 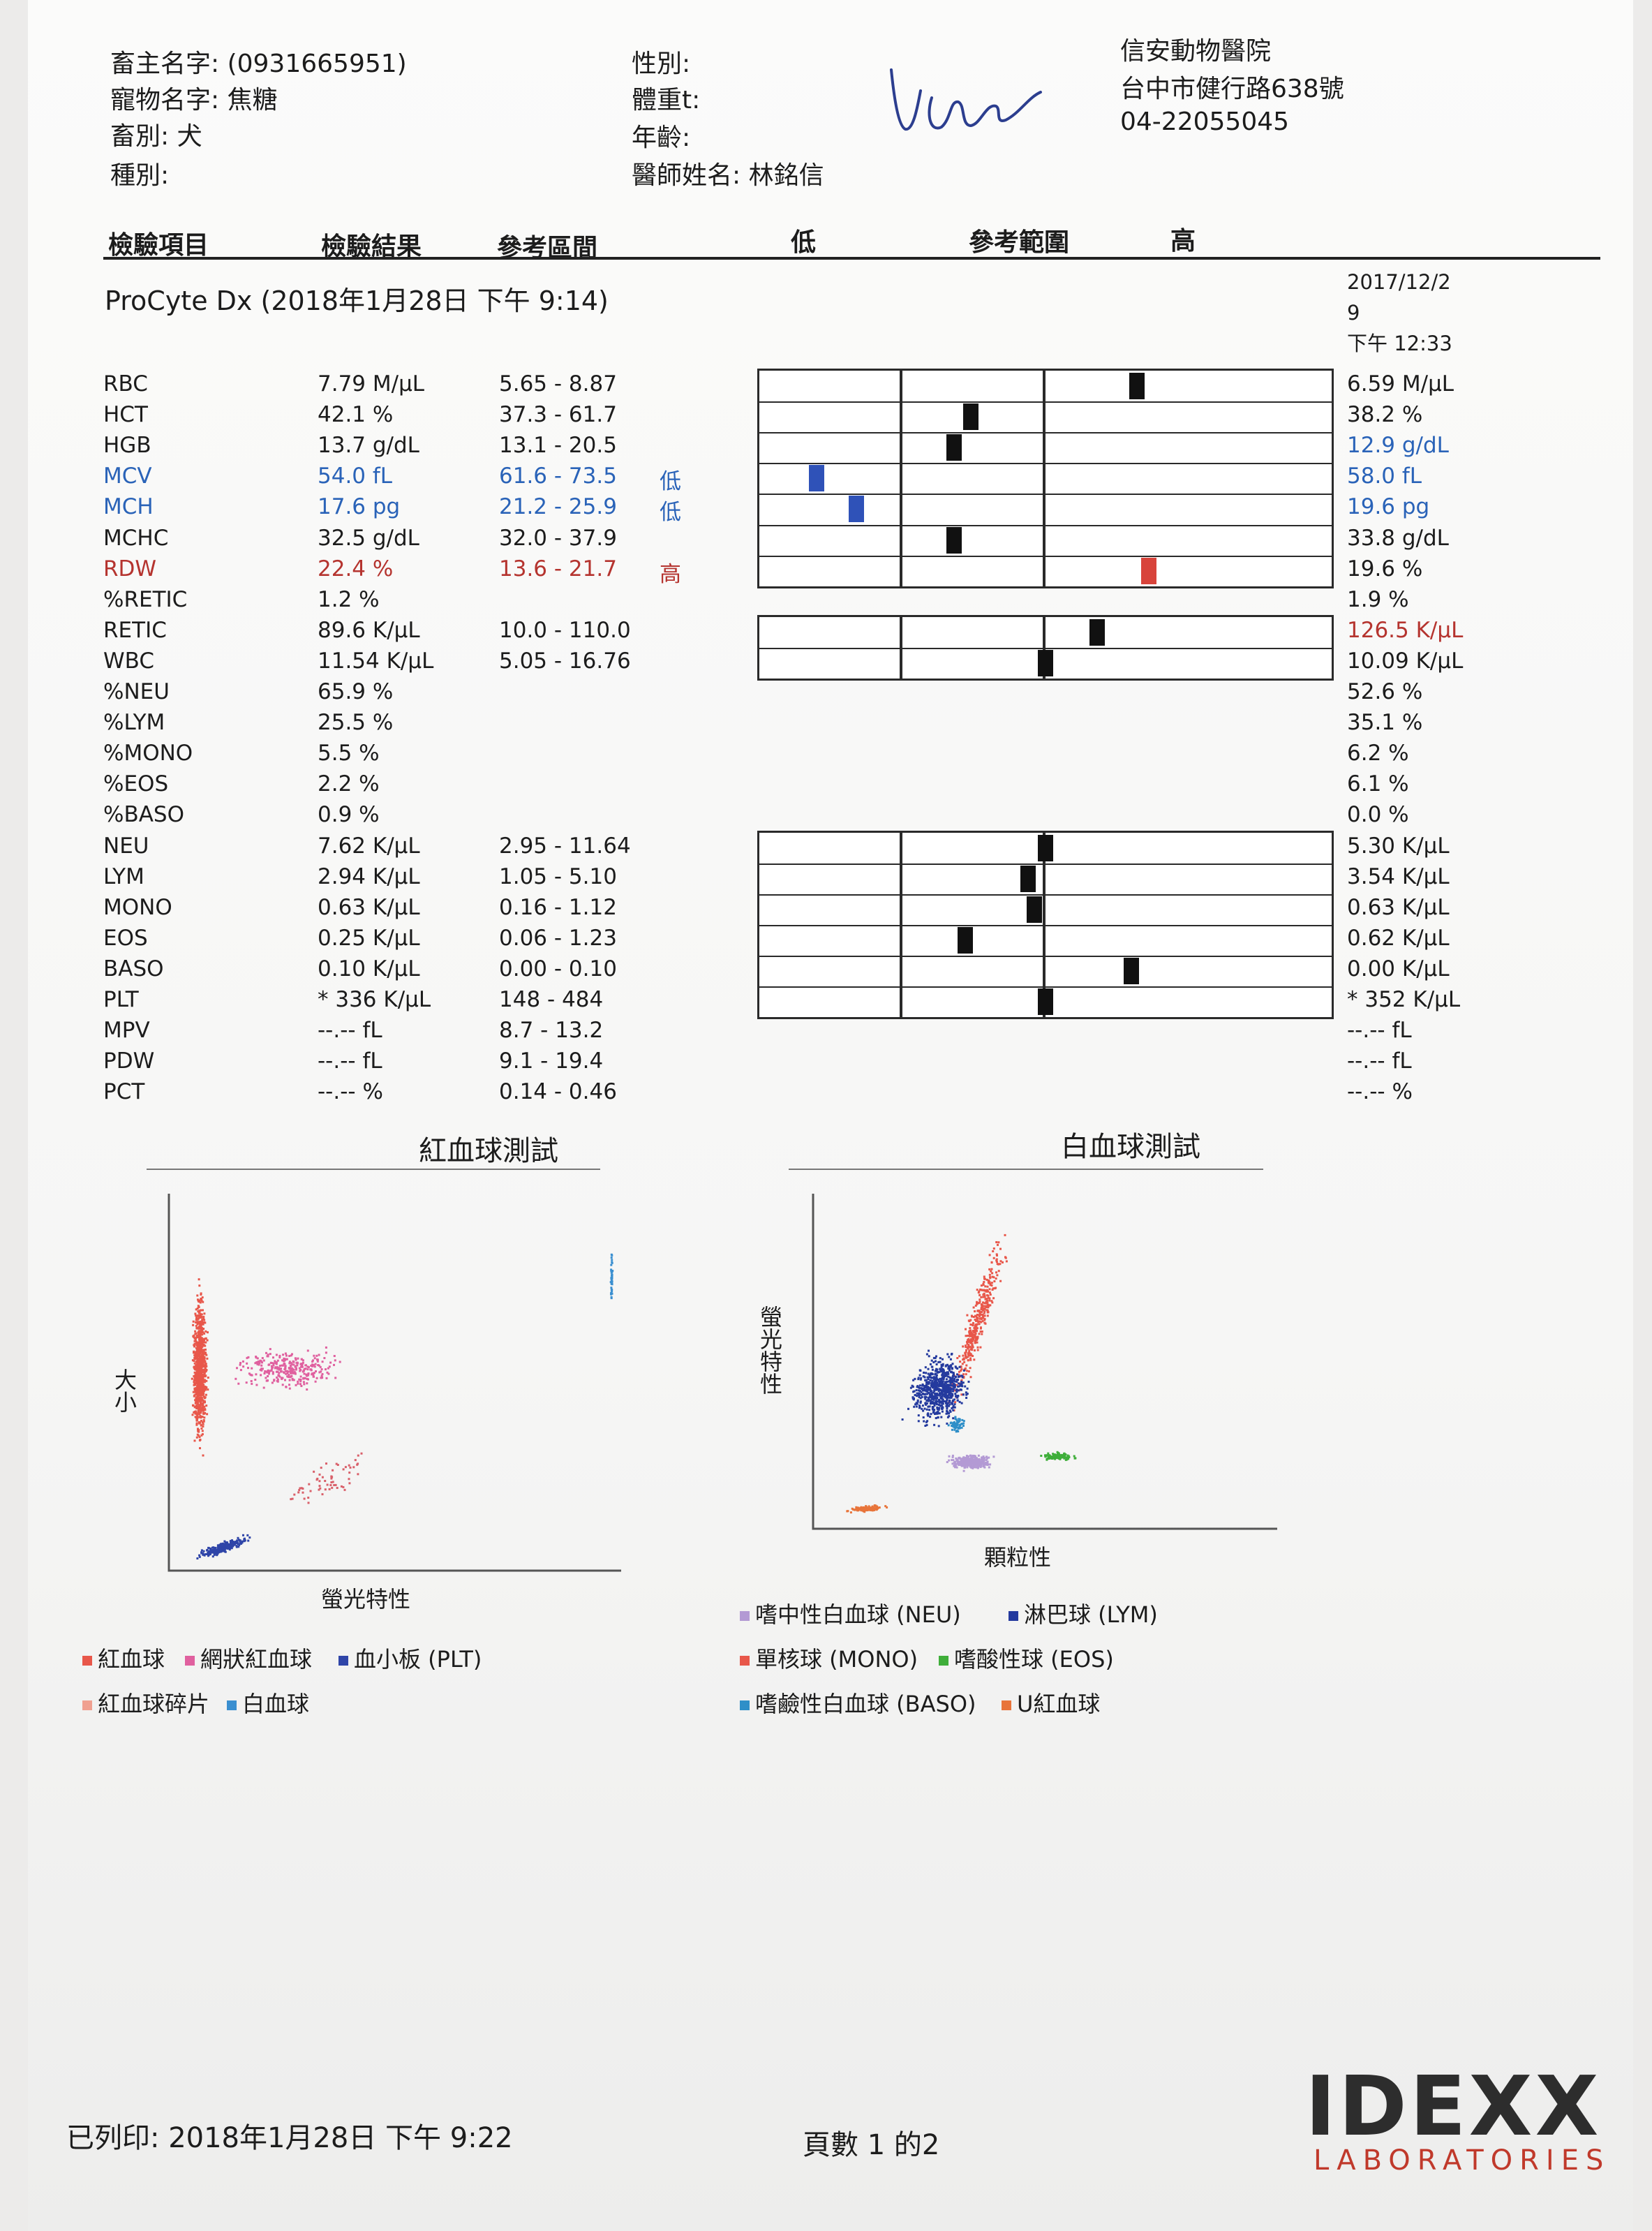 What do you see at coordinates (123, 877) in the screenshot?
I see `test-name: LYM` at bounding box center [123, 877].